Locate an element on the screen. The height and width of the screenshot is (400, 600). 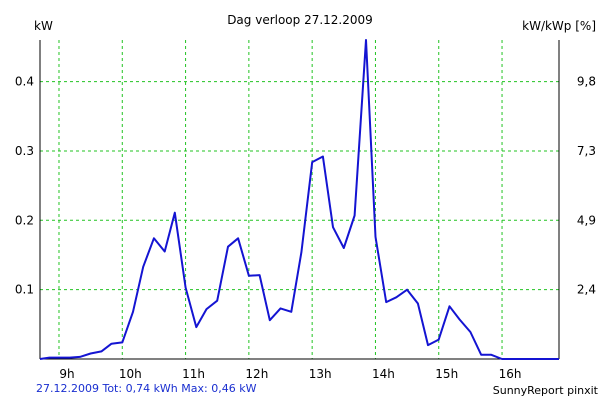
x-tick-label: 12h is located at coordinates (256, 374).